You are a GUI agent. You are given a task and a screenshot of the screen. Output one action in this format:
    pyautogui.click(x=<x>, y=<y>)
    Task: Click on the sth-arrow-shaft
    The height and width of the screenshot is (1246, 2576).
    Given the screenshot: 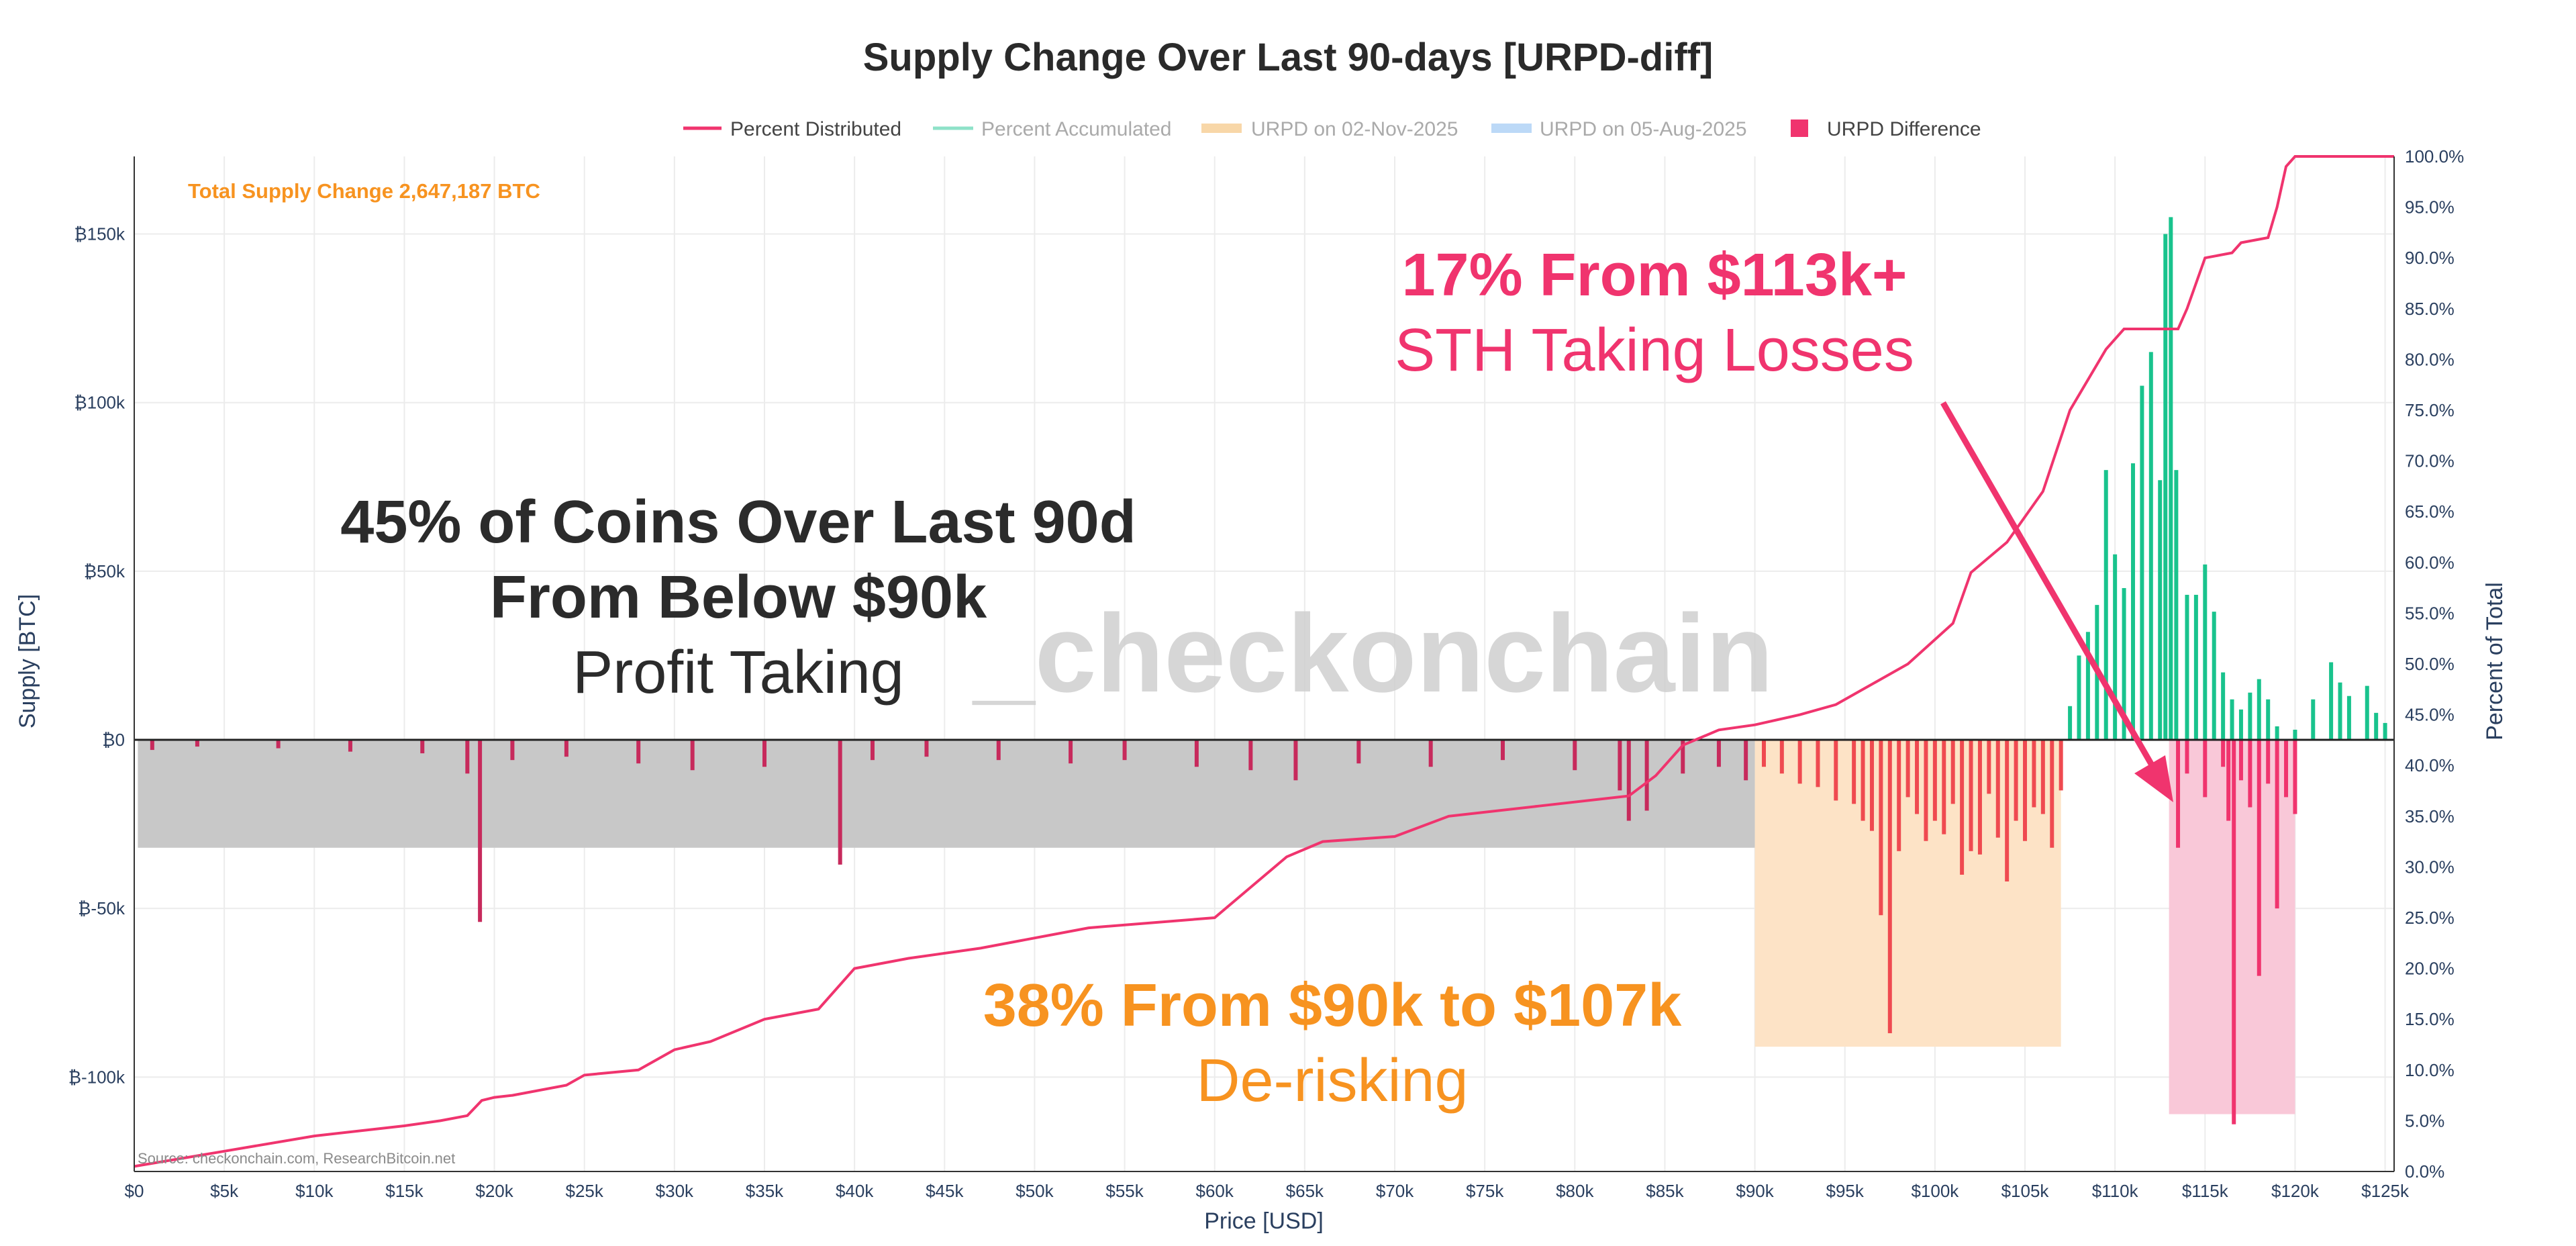 What is the action you would take?
    pyautogui.click(x=2049, y=587)
    